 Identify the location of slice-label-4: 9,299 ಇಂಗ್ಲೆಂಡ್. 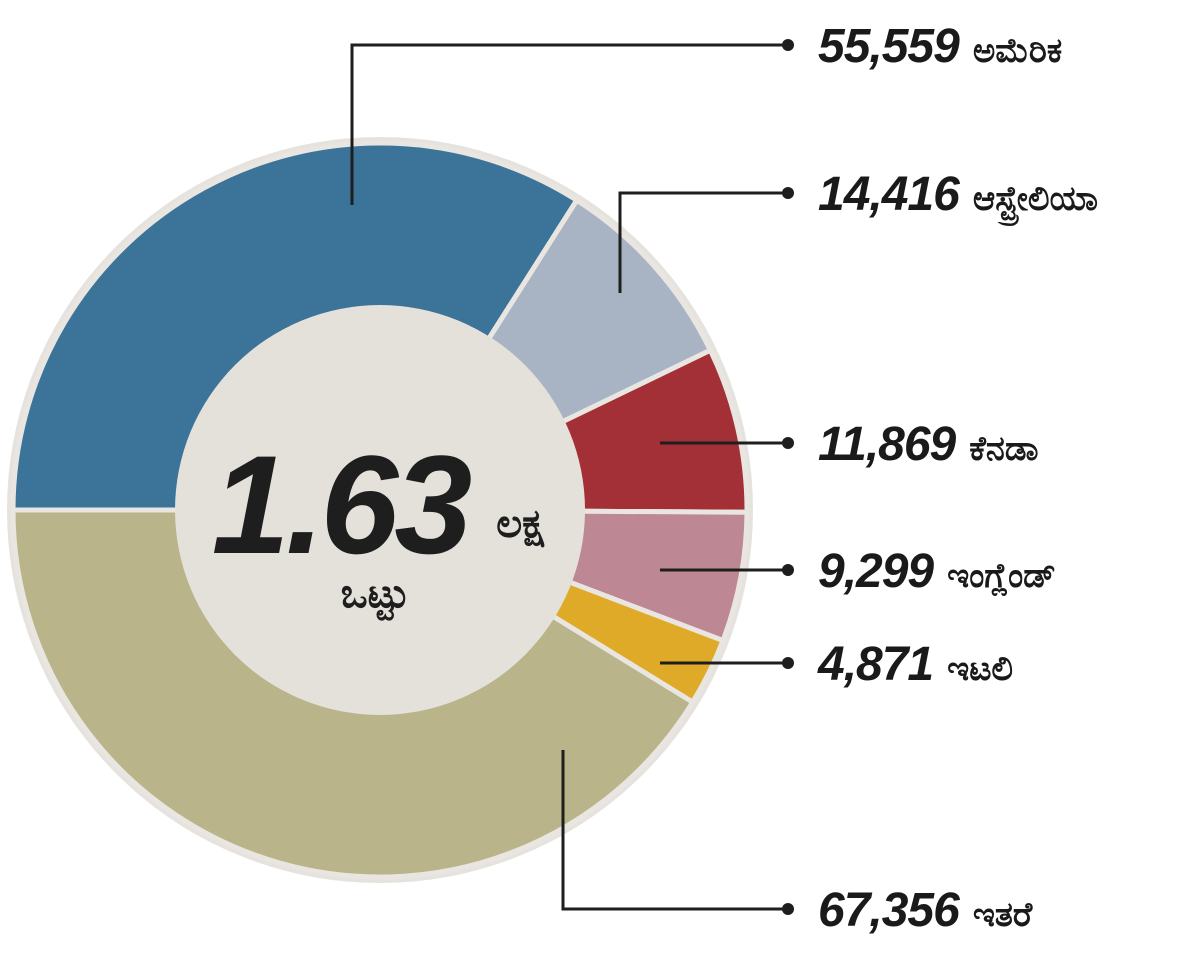
(937, 571).